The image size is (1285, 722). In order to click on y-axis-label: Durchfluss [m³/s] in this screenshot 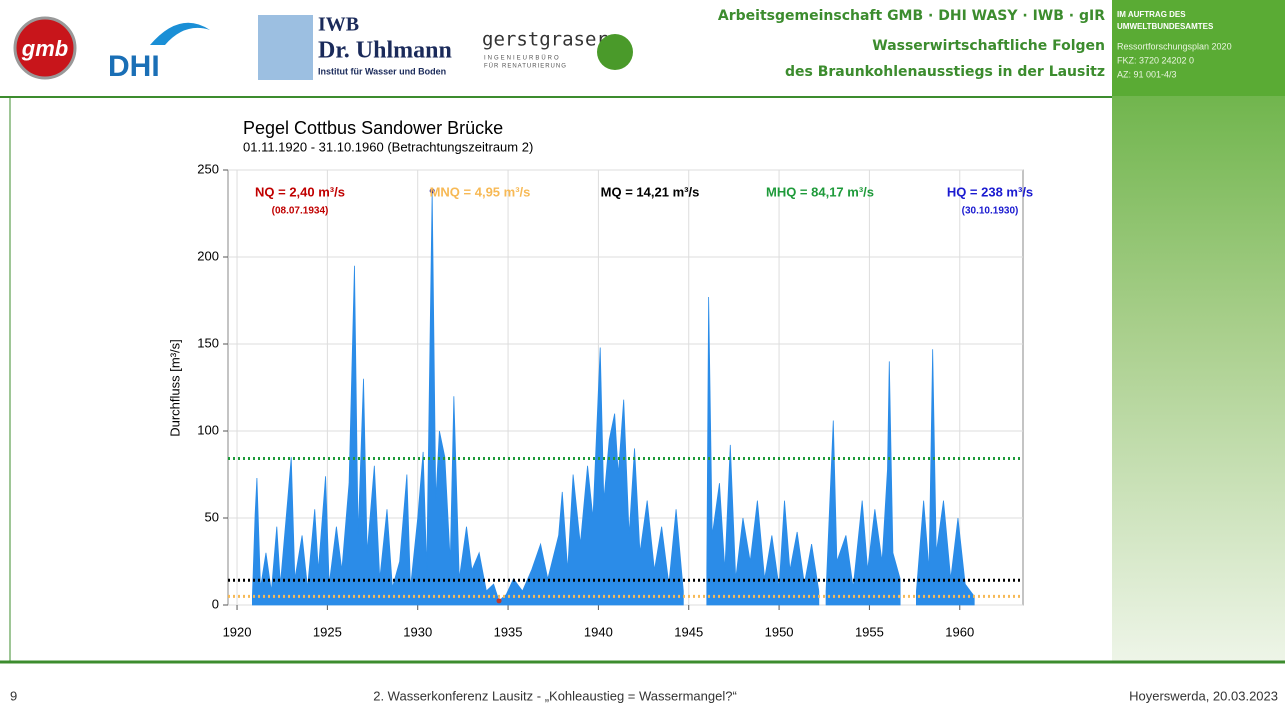, I will do `click(174, 388)`.